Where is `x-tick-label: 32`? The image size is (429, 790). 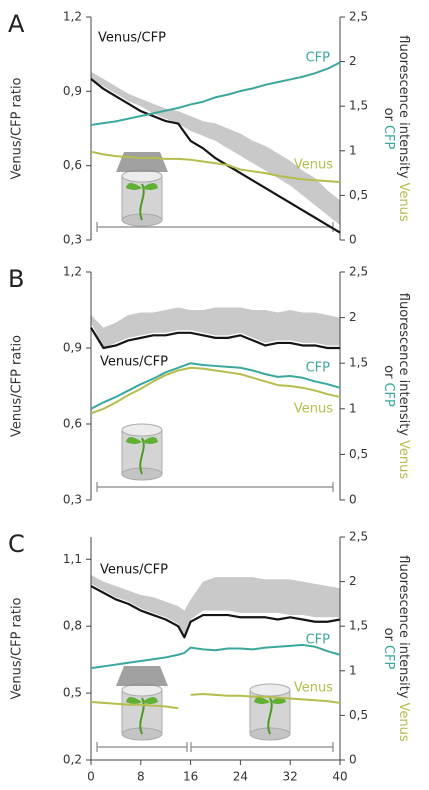
x-tick-label: 32 is located at coordinates (290, 777).